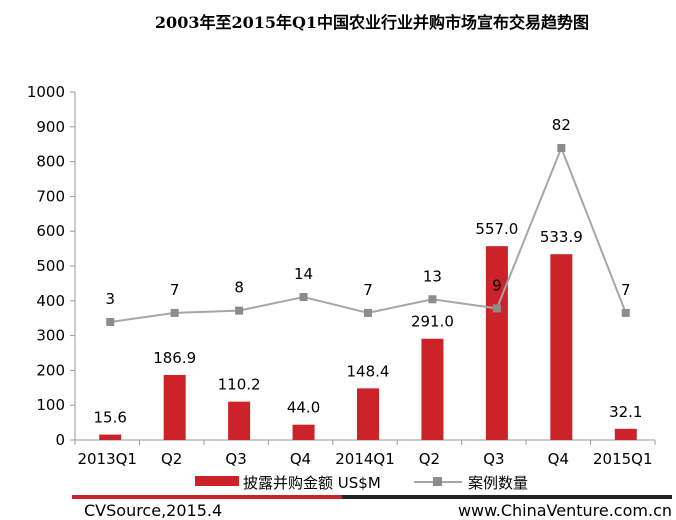 The image size is (676, 520). I want to click on line-value-label: 82, so click(561, 125).